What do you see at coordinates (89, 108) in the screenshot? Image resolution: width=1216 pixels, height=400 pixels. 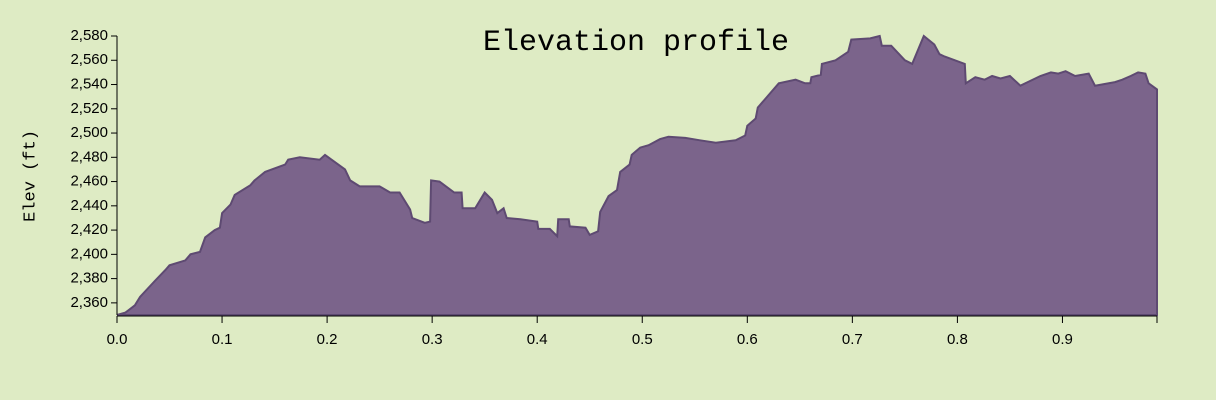 I see `y-tick-label: 2,520` at bounding box center [89, 108].